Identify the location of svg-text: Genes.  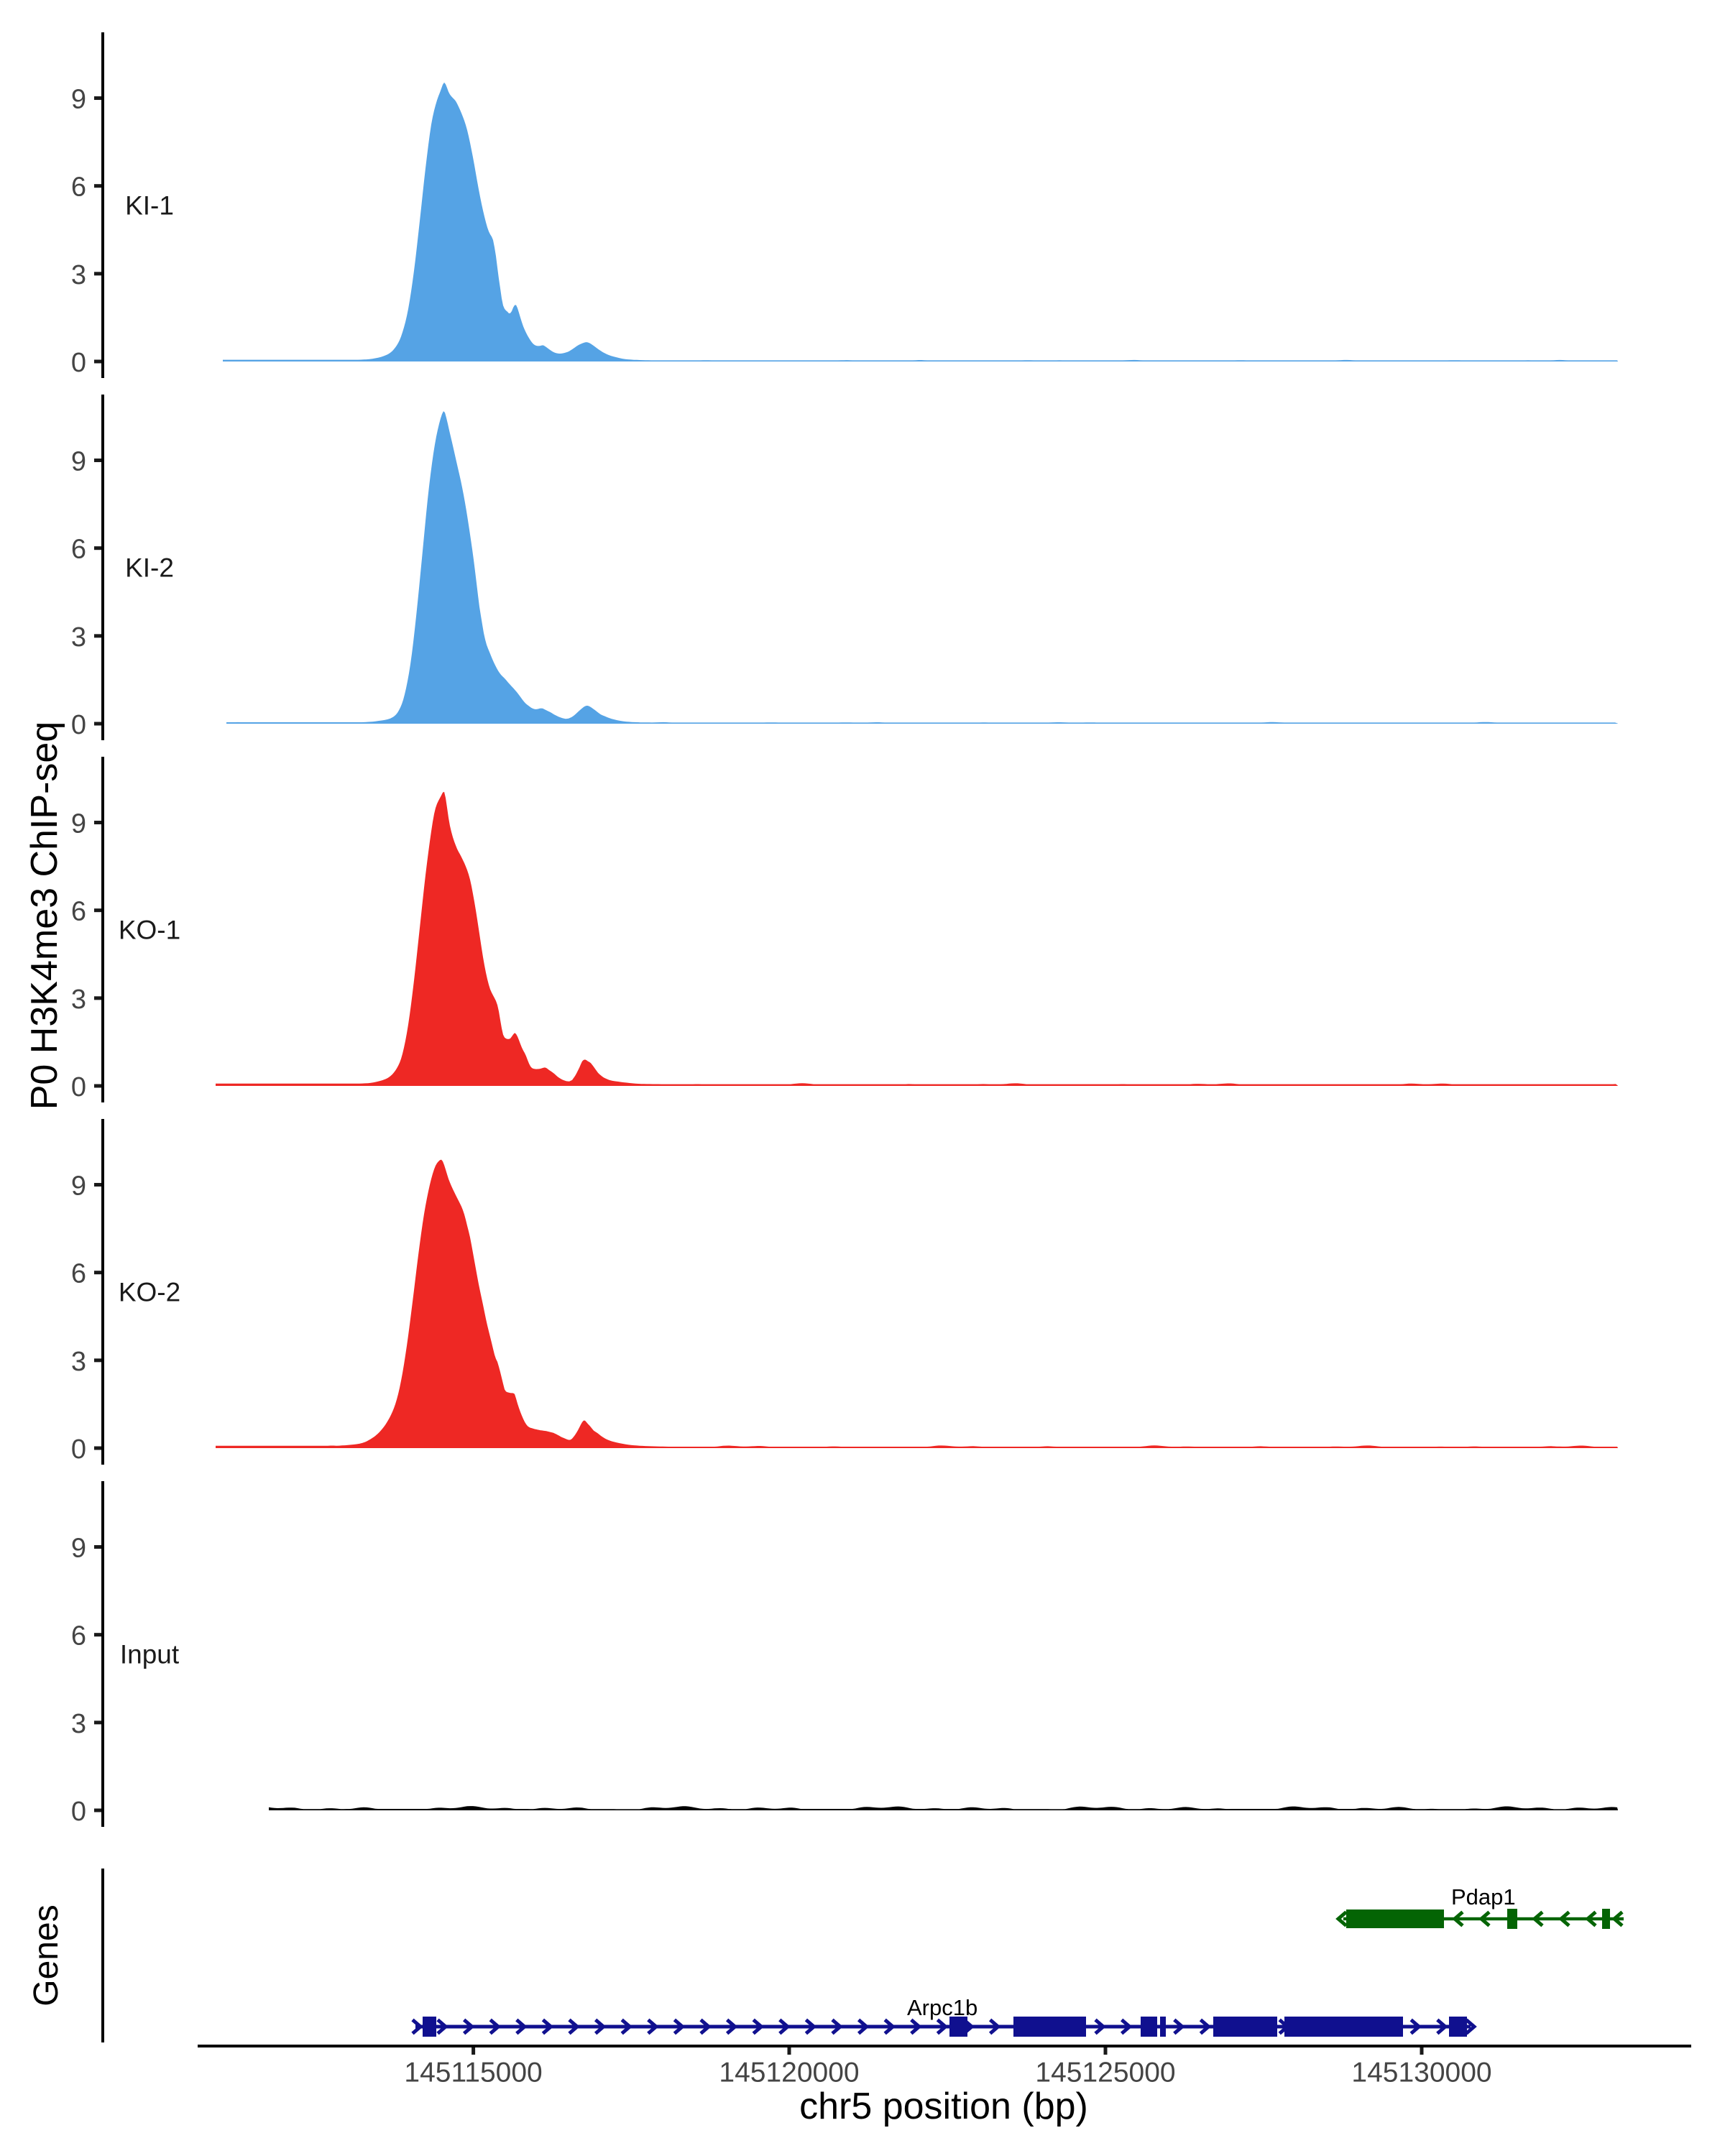
(46, 1955).